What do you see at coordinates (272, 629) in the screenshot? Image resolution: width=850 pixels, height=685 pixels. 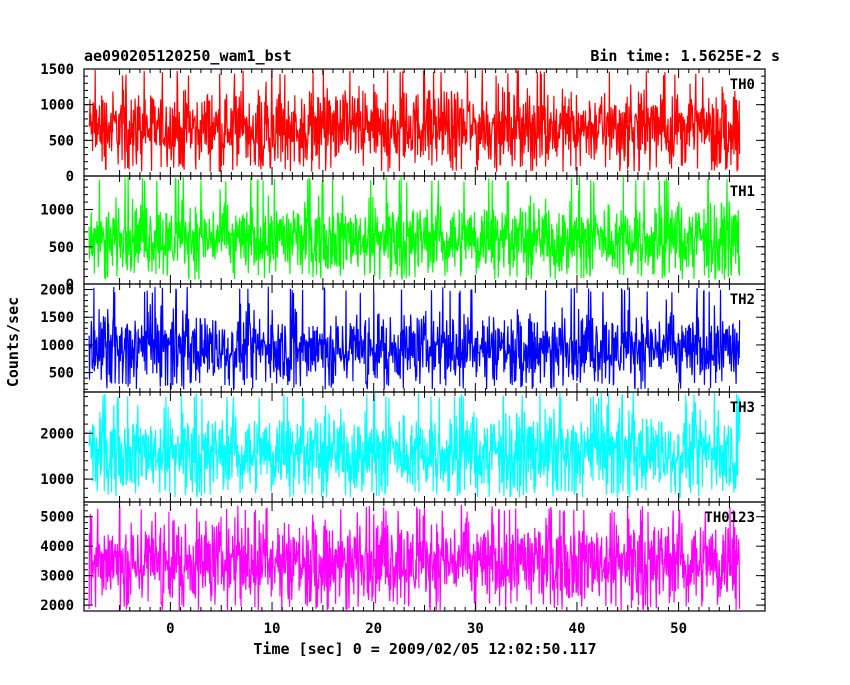 I see `x-tick-label: 10` at bounding box center [272, 629].